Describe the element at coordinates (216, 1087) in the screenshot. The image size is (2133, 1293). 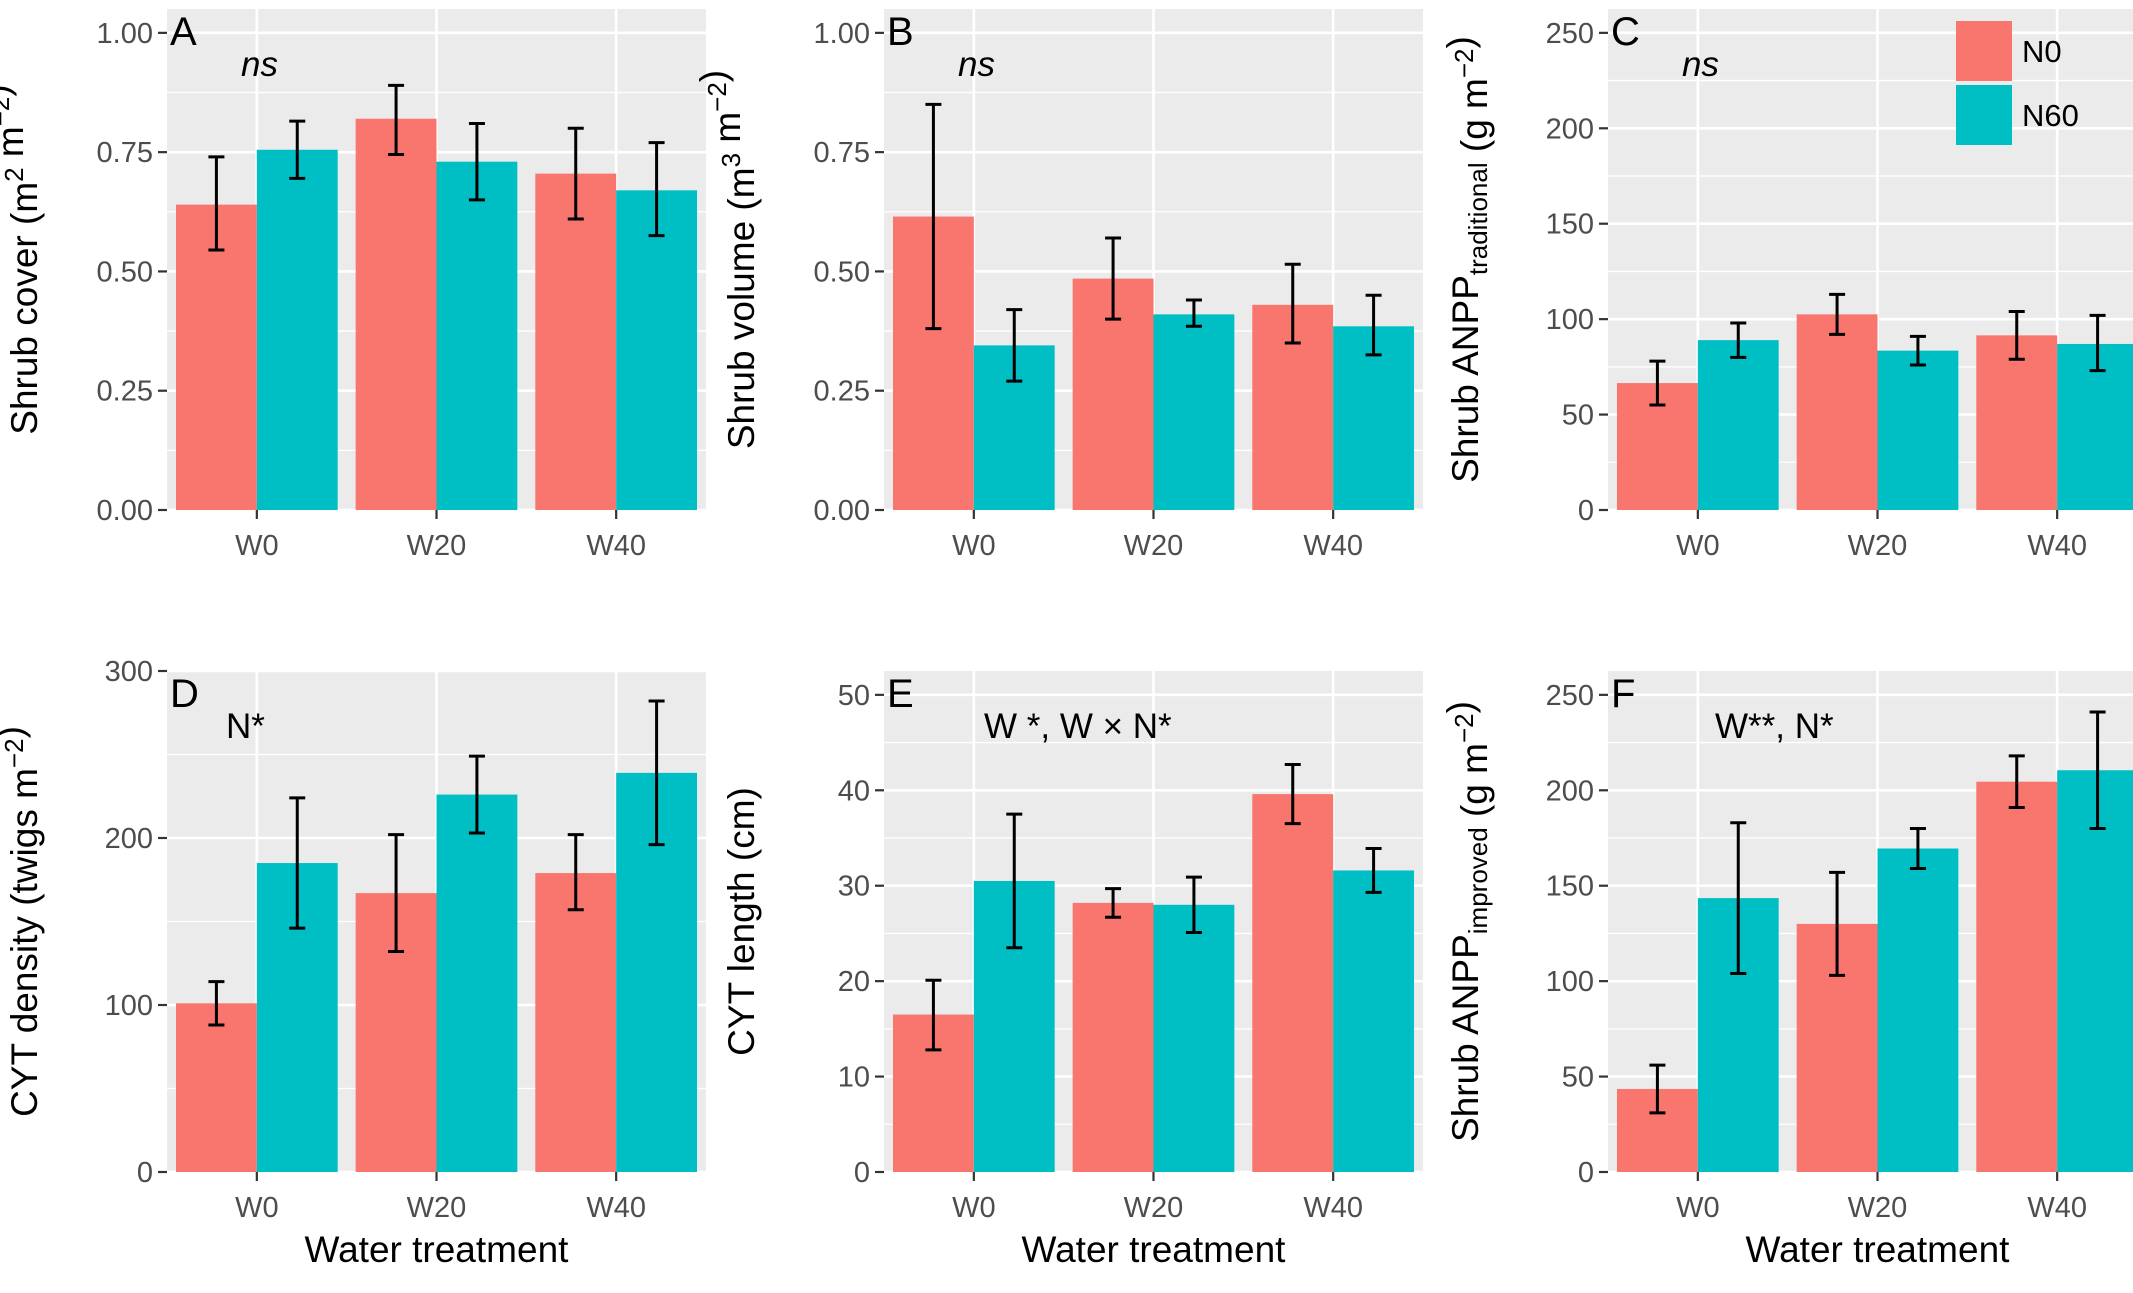
I see `bar-n0-w0` at that location.